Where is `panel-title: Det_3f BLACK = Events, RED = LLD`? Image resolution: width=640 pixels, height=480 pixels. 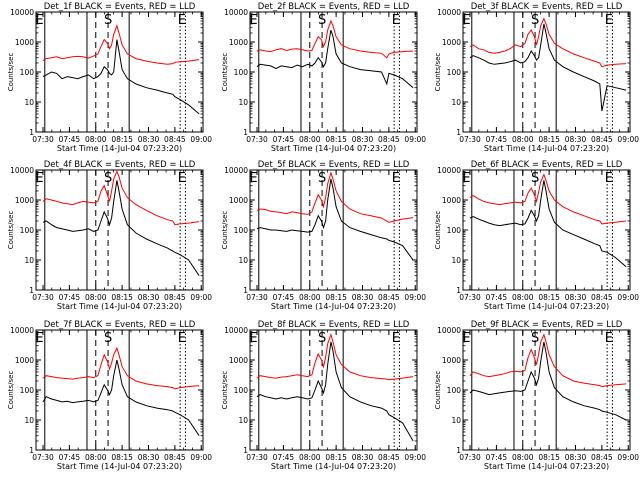
panel-title: Det_3f BLACK = Events, RED = LLD is located at coordinates (547, 7).